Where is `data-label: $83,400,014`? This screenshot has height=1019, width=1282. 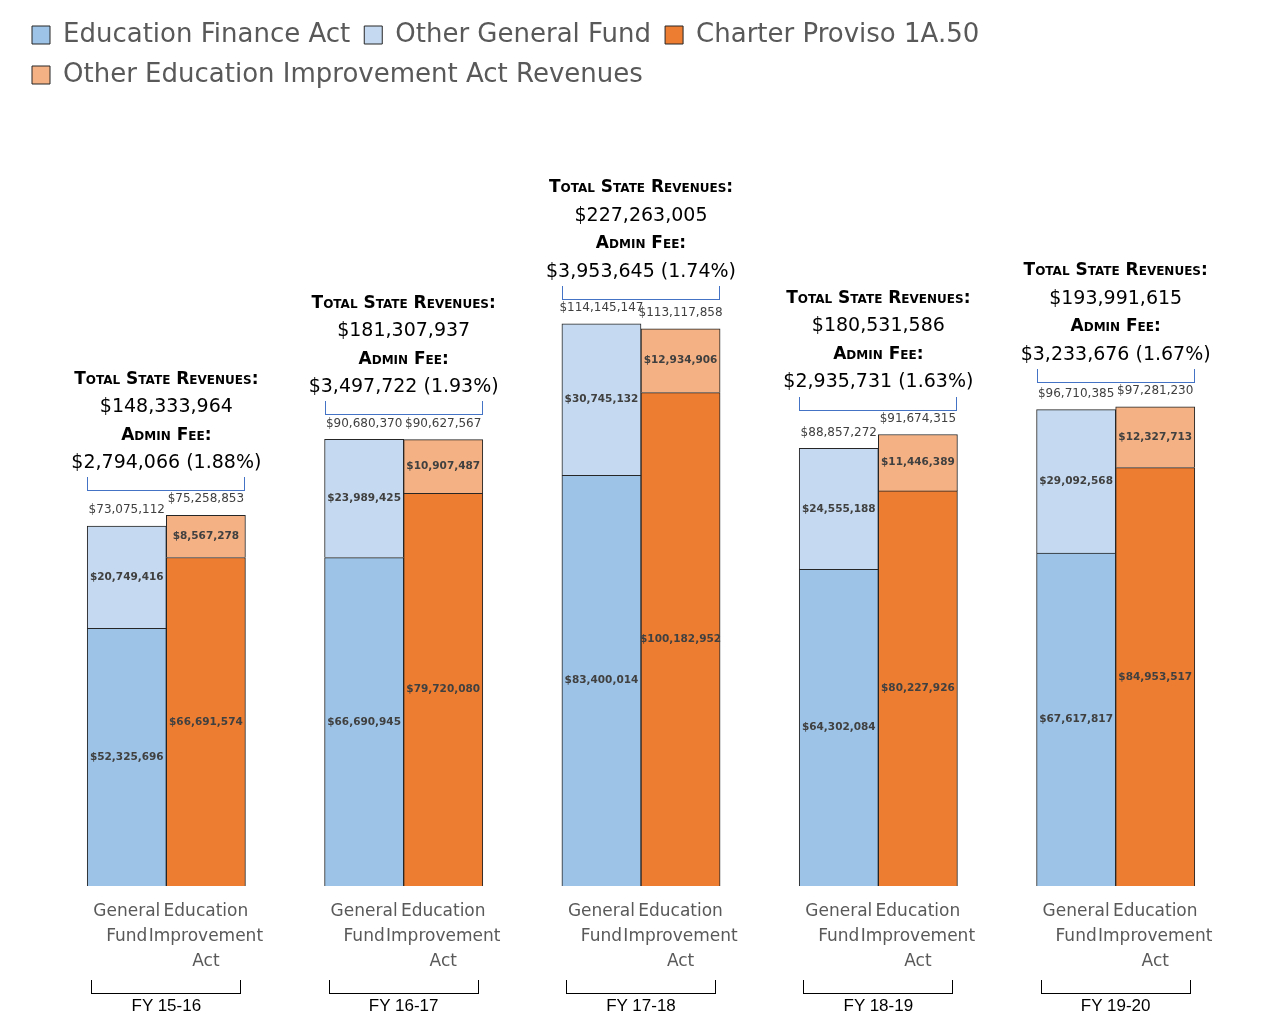 data-label: $83,400,014 is located at coordinates (601, 679).